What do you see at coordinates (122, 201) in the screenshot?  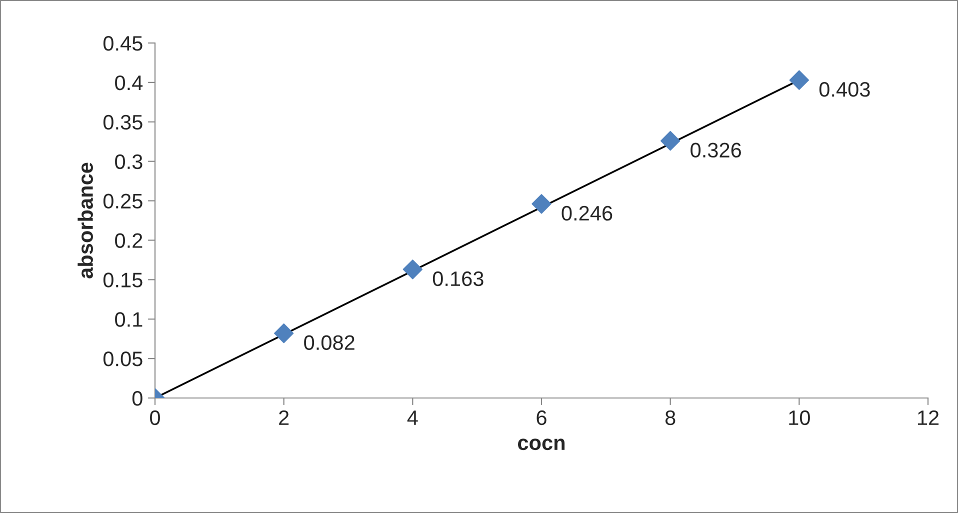 I see `y-tick-label: 0.25` at bounding box center [122, 201].